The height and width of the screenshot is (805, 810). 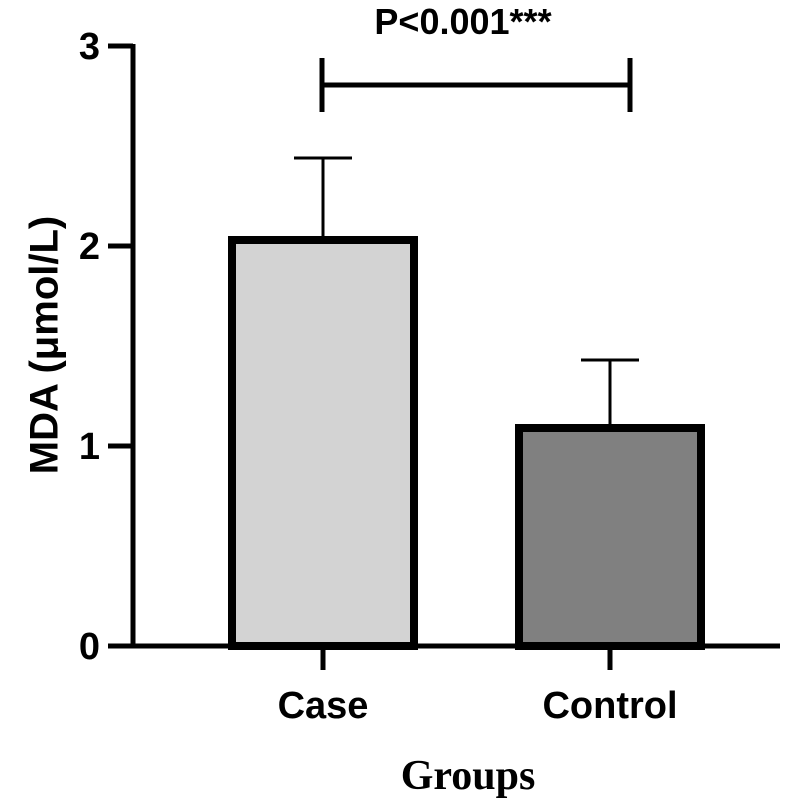 What do you see at coordinates (89, 647) in the screenshot?
I see `y-tick-label: 0` at bounding box center [89, 647].